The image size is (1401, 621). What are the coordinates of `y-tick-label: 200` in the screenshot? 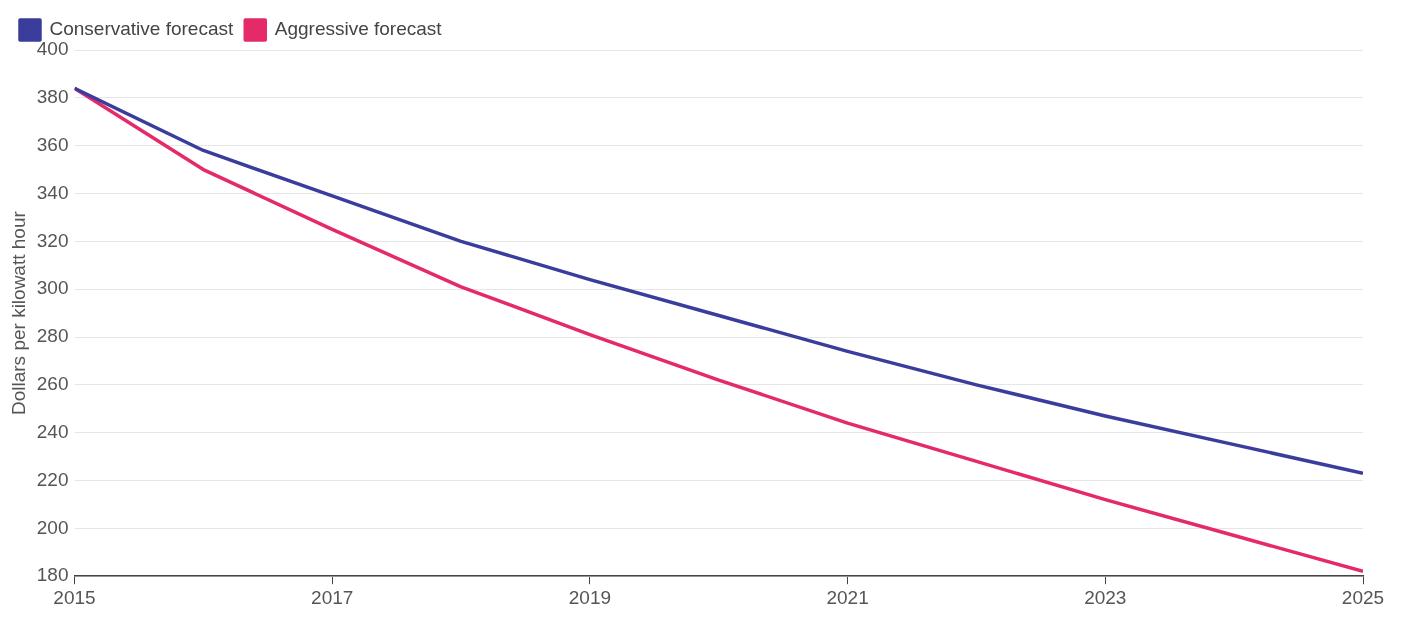 It's located at (52, 527).